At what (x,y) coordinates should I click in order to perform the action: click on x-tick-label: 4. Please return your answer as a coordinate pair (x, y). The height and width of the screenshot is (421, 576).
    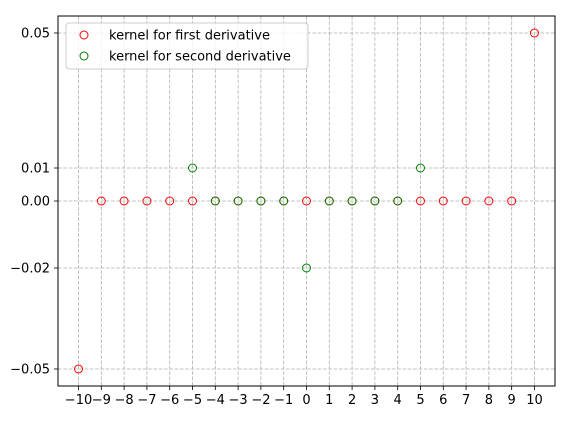
    Looking at the image, I should click on (398, 400).